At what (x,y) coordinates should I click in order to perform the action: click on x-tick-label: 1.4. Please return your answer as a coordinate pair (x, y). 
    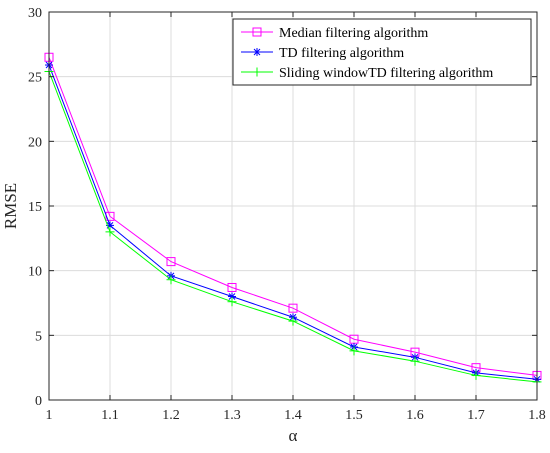
    Looking at the image, I should click on (293, 415).